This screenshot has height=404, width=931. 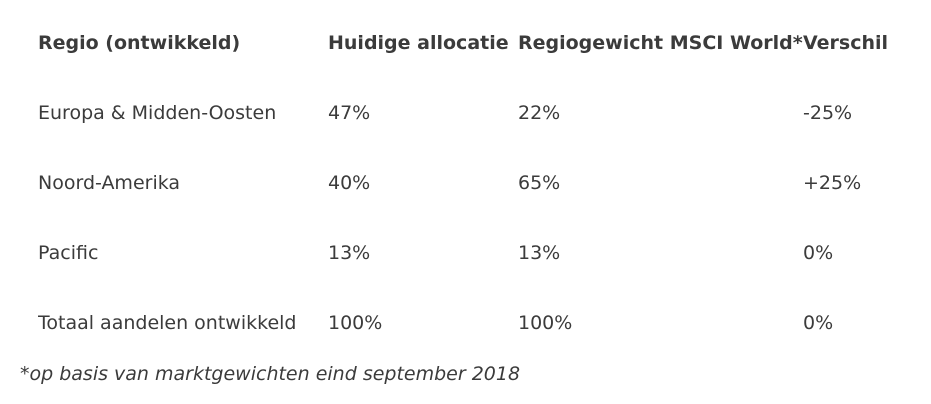 What do you see at coordinates (660, 43) in the screenshot?
I see `column-header-regiogewicht-msci-world: Regiogewicht MSCI World*` at bounding box center [660, 43].